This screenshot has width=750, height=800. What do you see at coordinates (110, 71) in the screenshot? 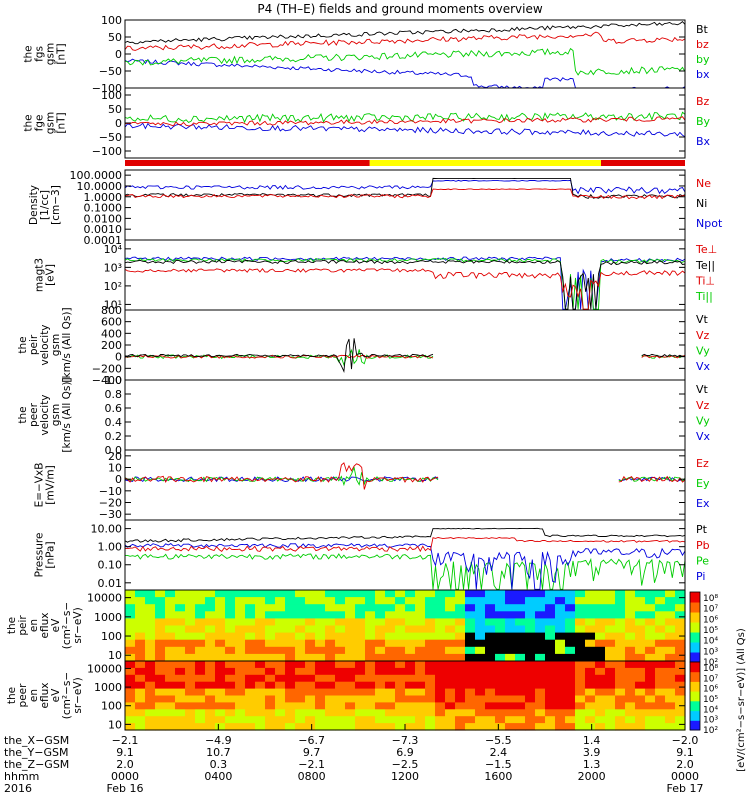
I see `y-tick-label: −50` at bounding box center [110, 71].